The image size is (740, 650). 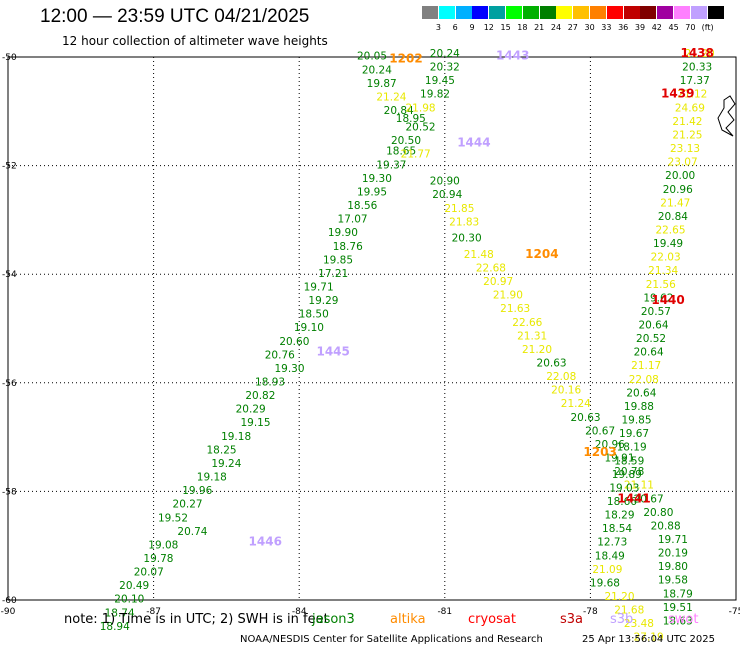 What do you see at coordinates (658, 298) in the screenshot?
I see `swh-value-label: 19.62` at bounding box center [658, 298].